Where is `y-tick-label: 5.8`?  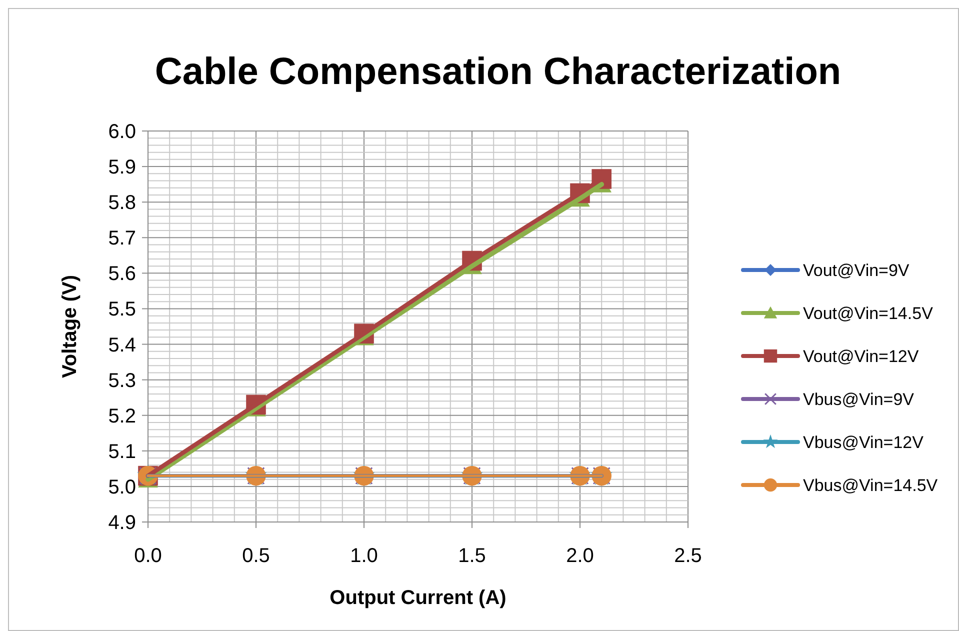 y-tick-label: 5.8 is located at coordinates (122, 203).